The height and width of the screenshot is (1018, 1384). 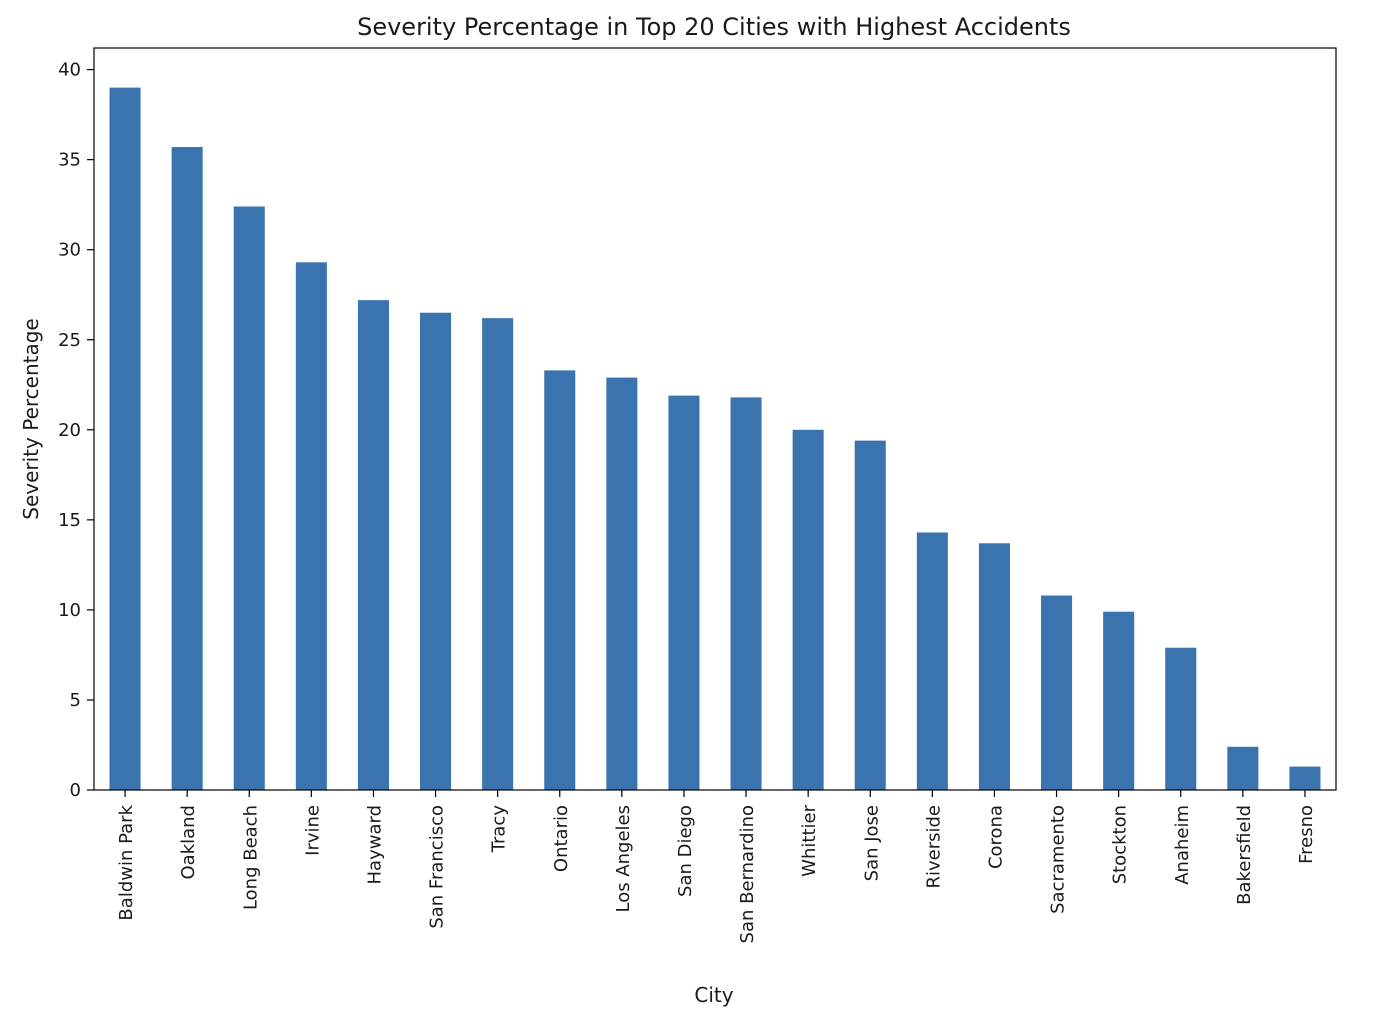 I want to click on x-tick-label: Stockton, so click(x=1120, y=844).